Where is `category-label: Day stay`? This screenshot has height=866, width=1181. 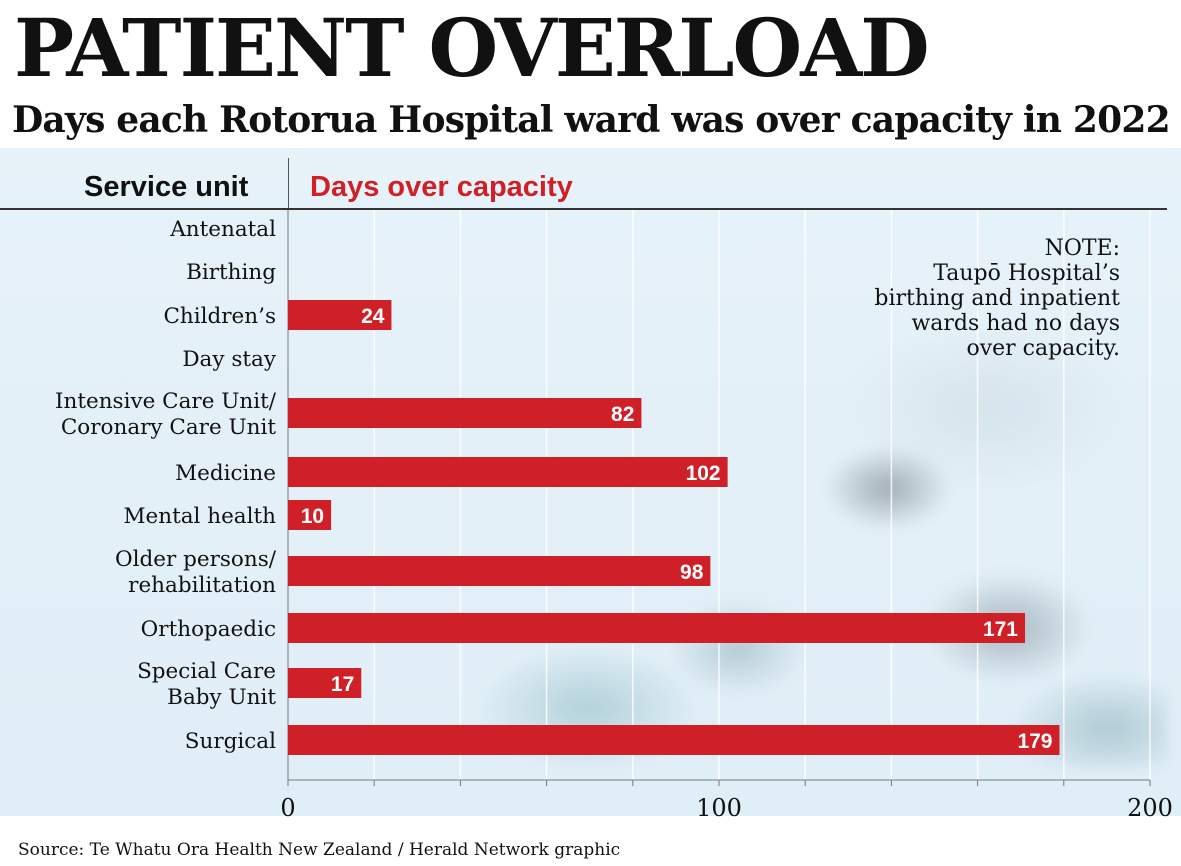 category-label: Day stay is located at coordinates (229, 359).